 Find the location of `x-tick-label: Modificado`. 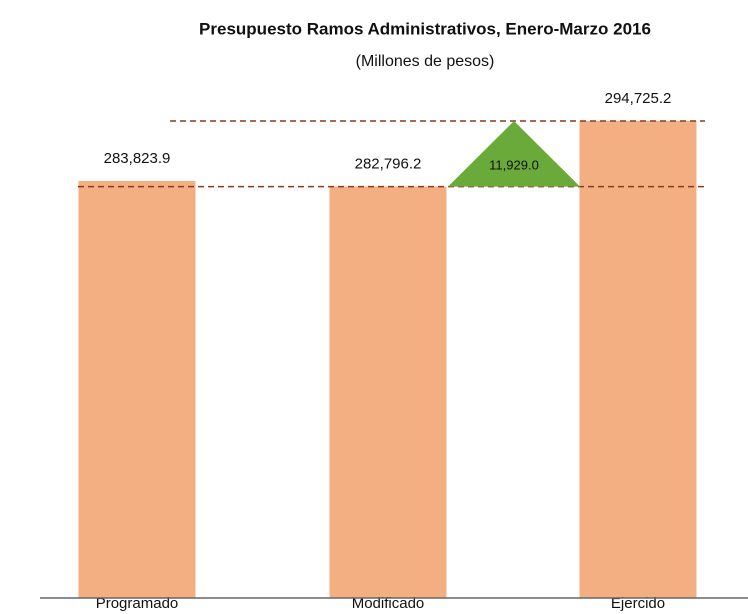

x-tick-label: Modificado is located at coordinates (388, 603).